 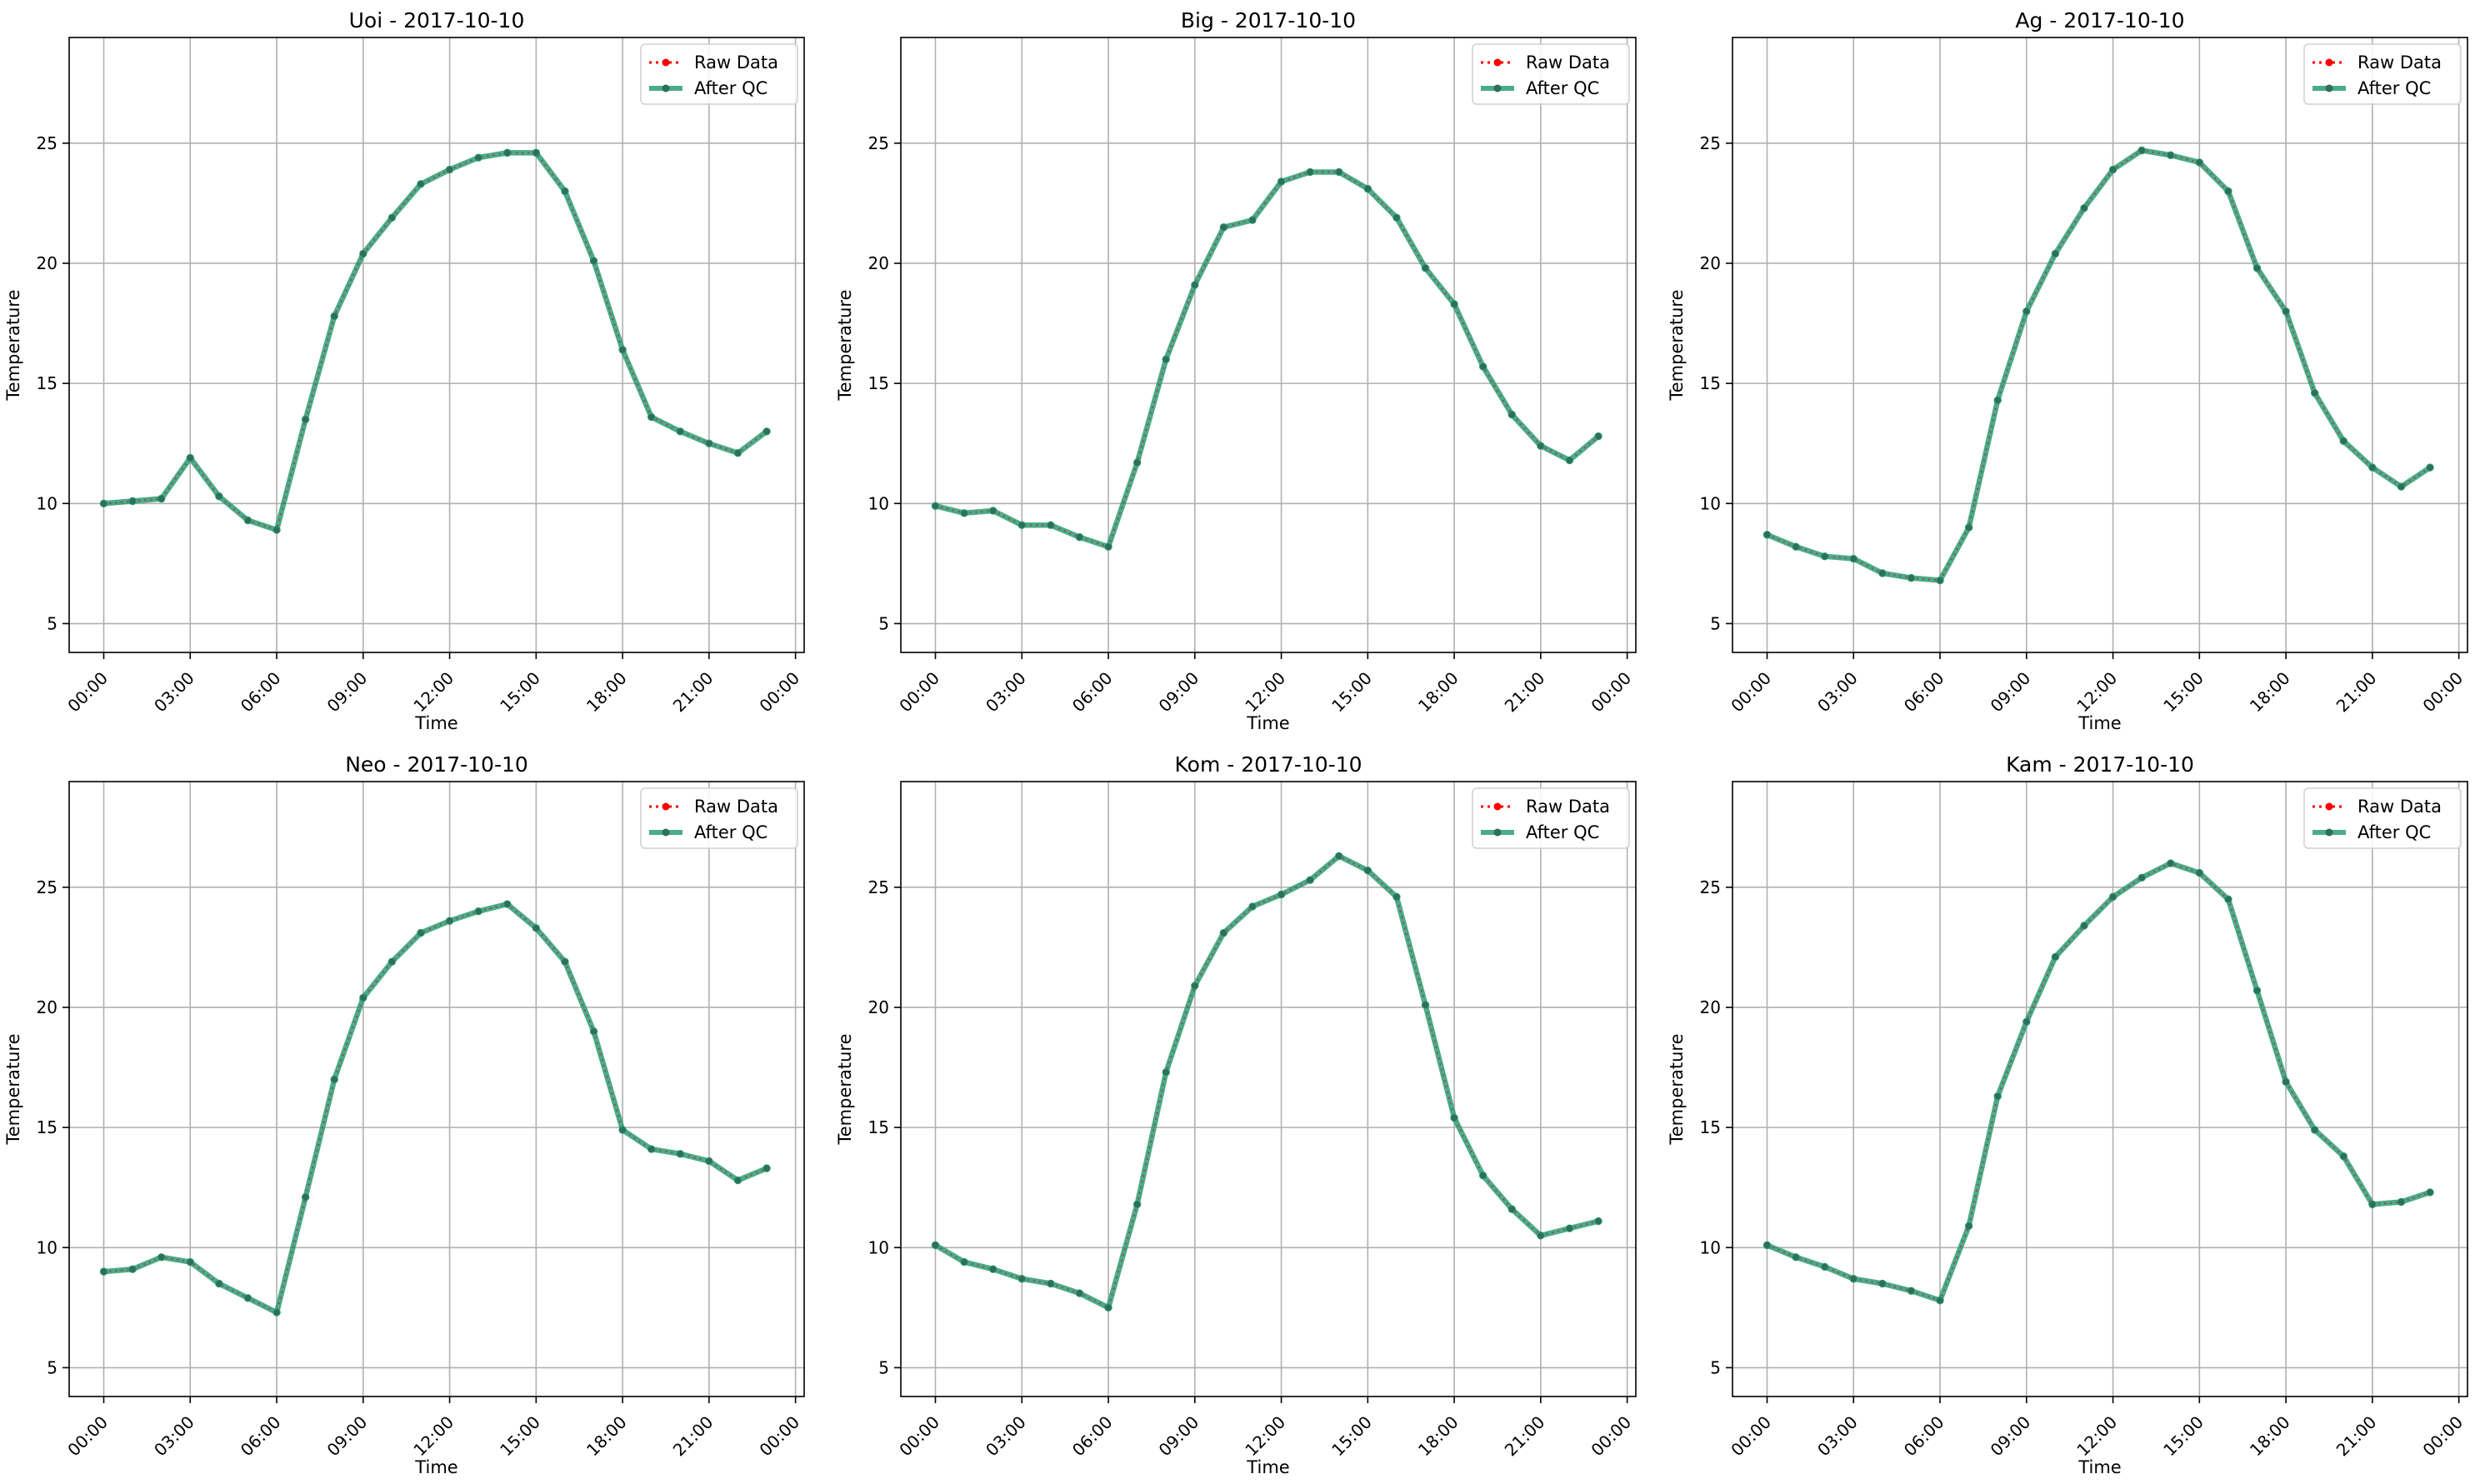 I want to click on plot-frame, so click(x=2100, y=1089).